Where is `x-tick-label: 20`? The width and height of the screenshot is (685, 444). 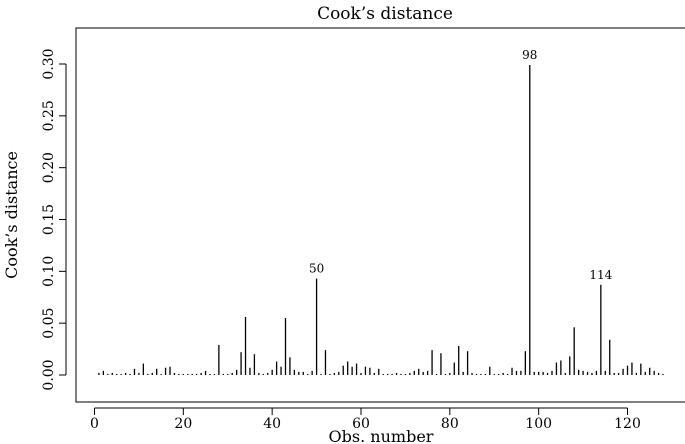
x-tick-label: 20 is located at coordinates (183, 424).